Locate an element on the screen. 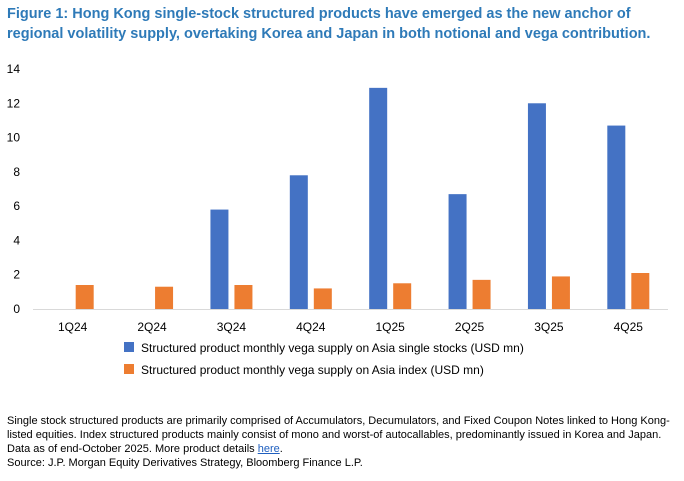 This screenshot has height=481, width=684. x-tick-label: 1Q25 is located at coordinates (391, 327).